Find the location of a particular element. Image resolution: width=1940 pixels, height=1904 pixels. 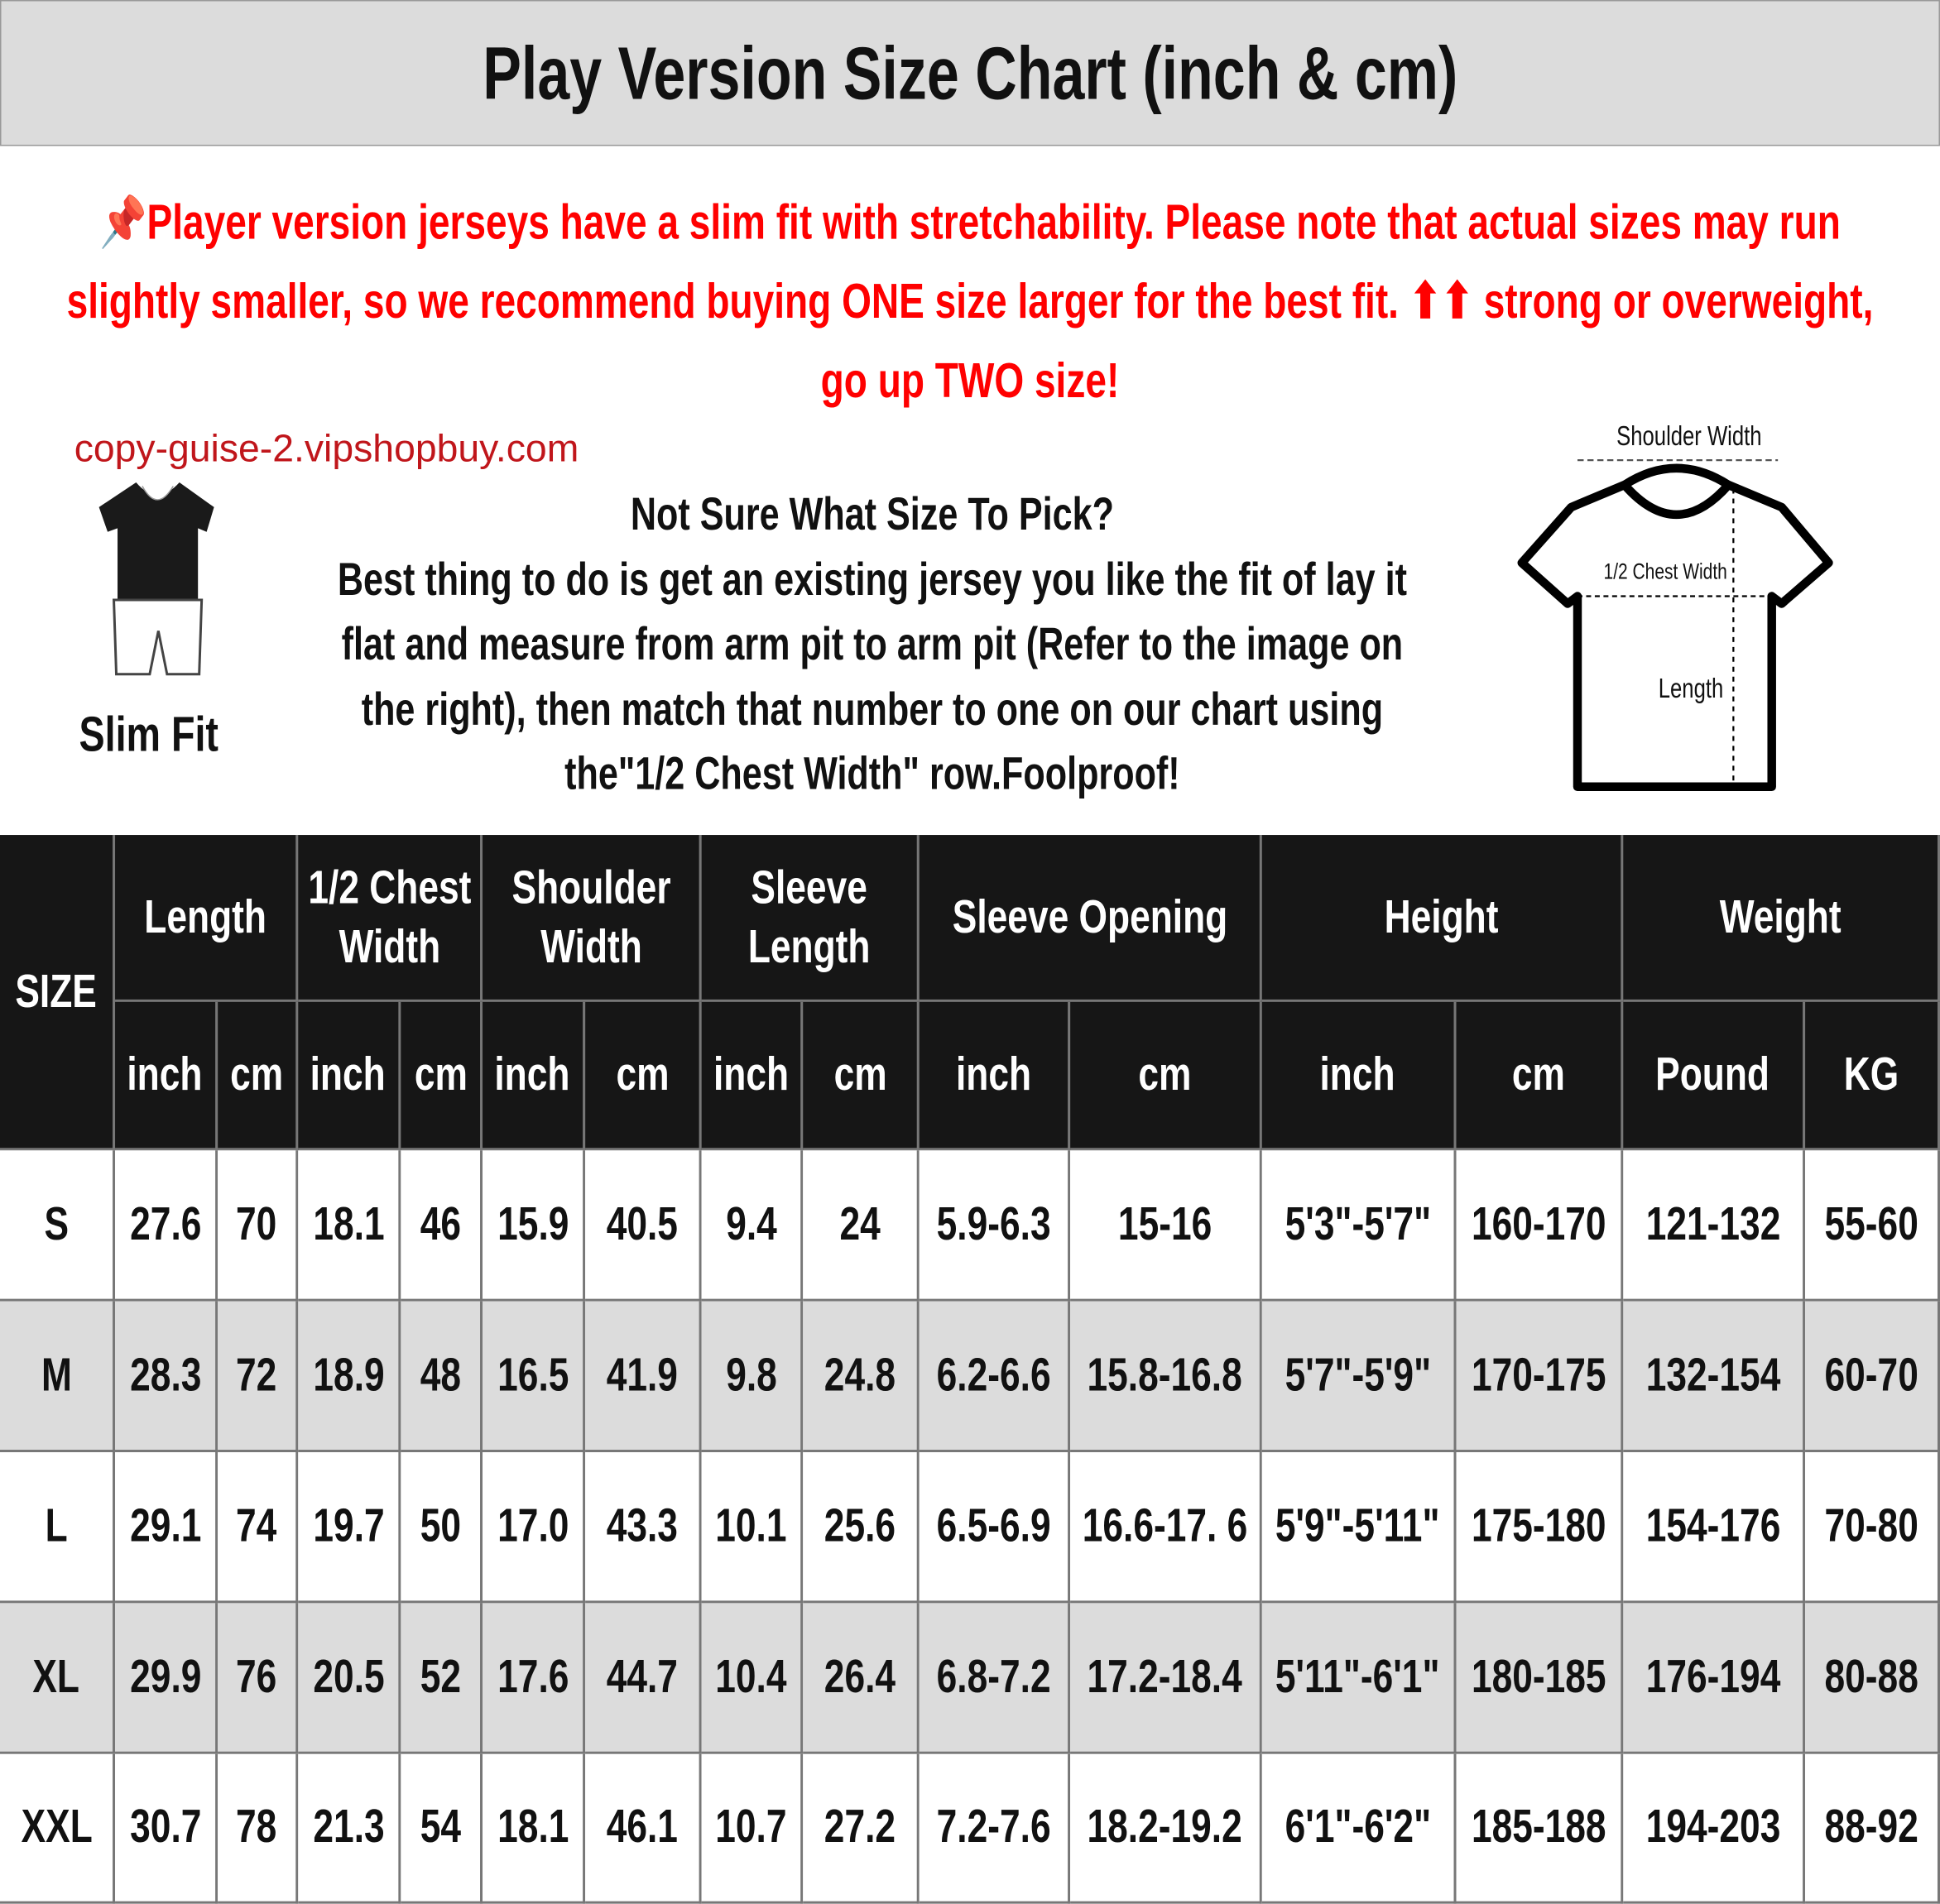

table-cell-text: 9.4 is located at coordinates (751, 1223).